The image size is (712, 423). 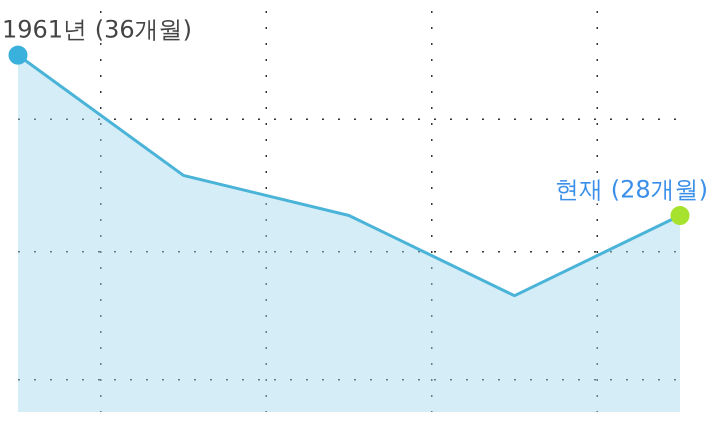 What do you see at coordinates (97, 29) in the screenshot?
I see `data-label: 1961년 (36개월)` at bounding box center [97, 29].